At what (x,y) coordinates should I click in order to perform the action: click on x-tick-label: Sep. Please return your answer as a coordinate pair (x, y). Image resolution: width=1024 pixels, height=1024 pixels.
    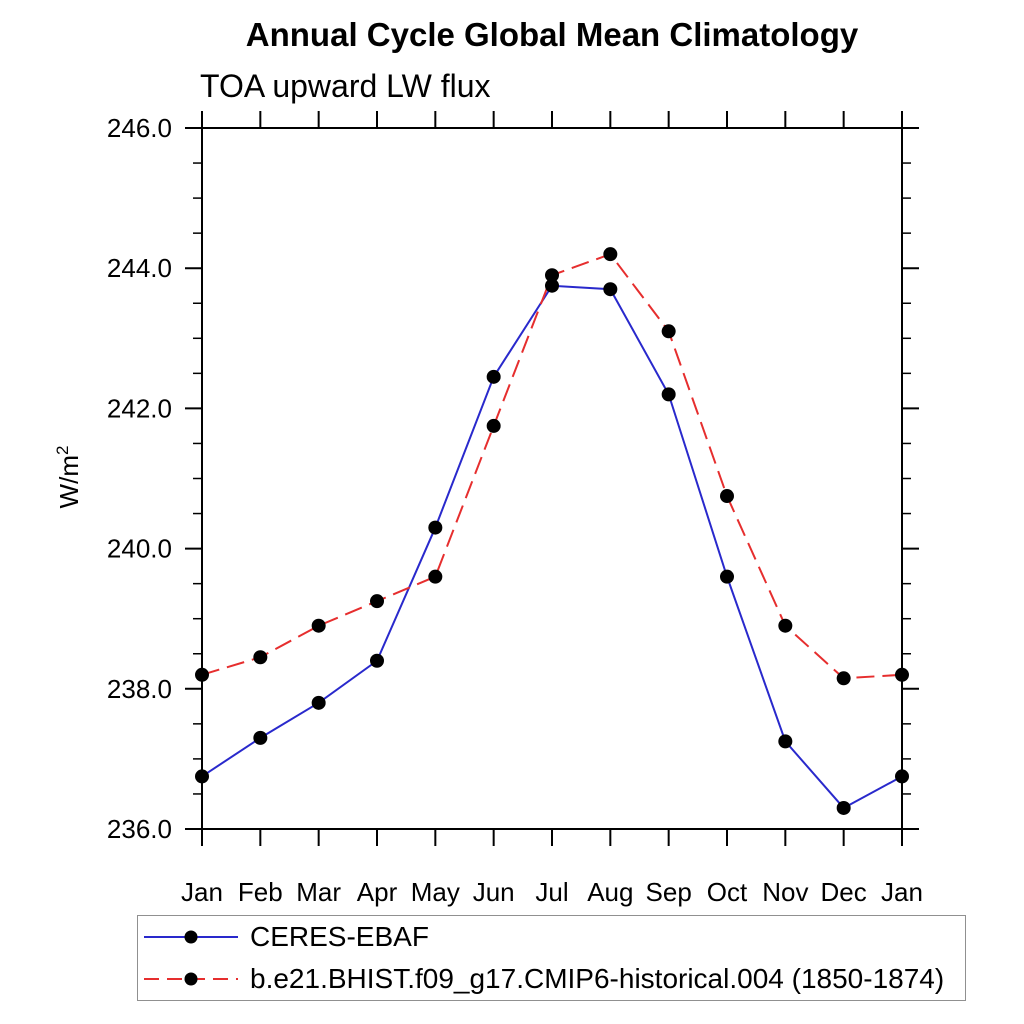
    Looking at the image, I should click on (669, 892).